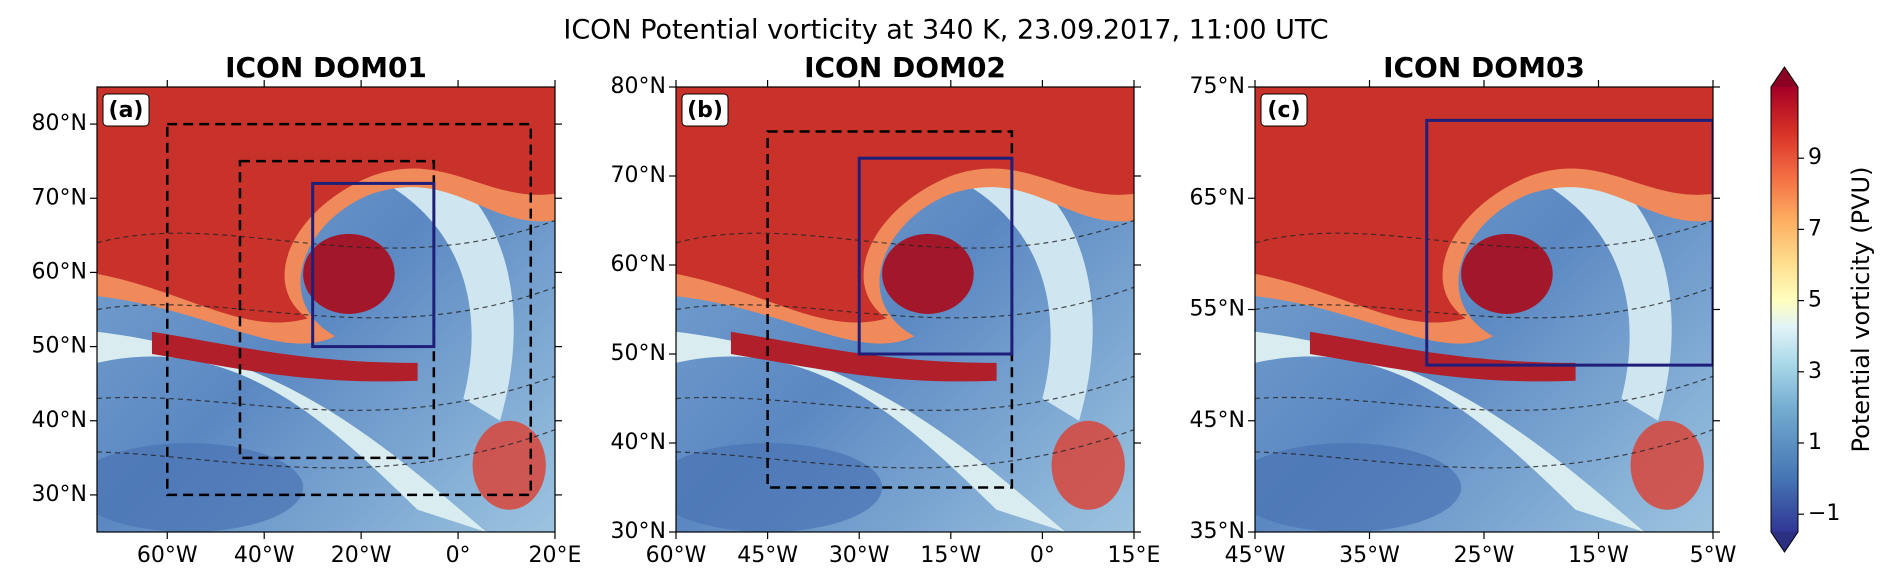  What do you see at coordinates (859, 555) in the screenshot?
I see `x-tick-label: 30°W` at bounding box center [859, 555].